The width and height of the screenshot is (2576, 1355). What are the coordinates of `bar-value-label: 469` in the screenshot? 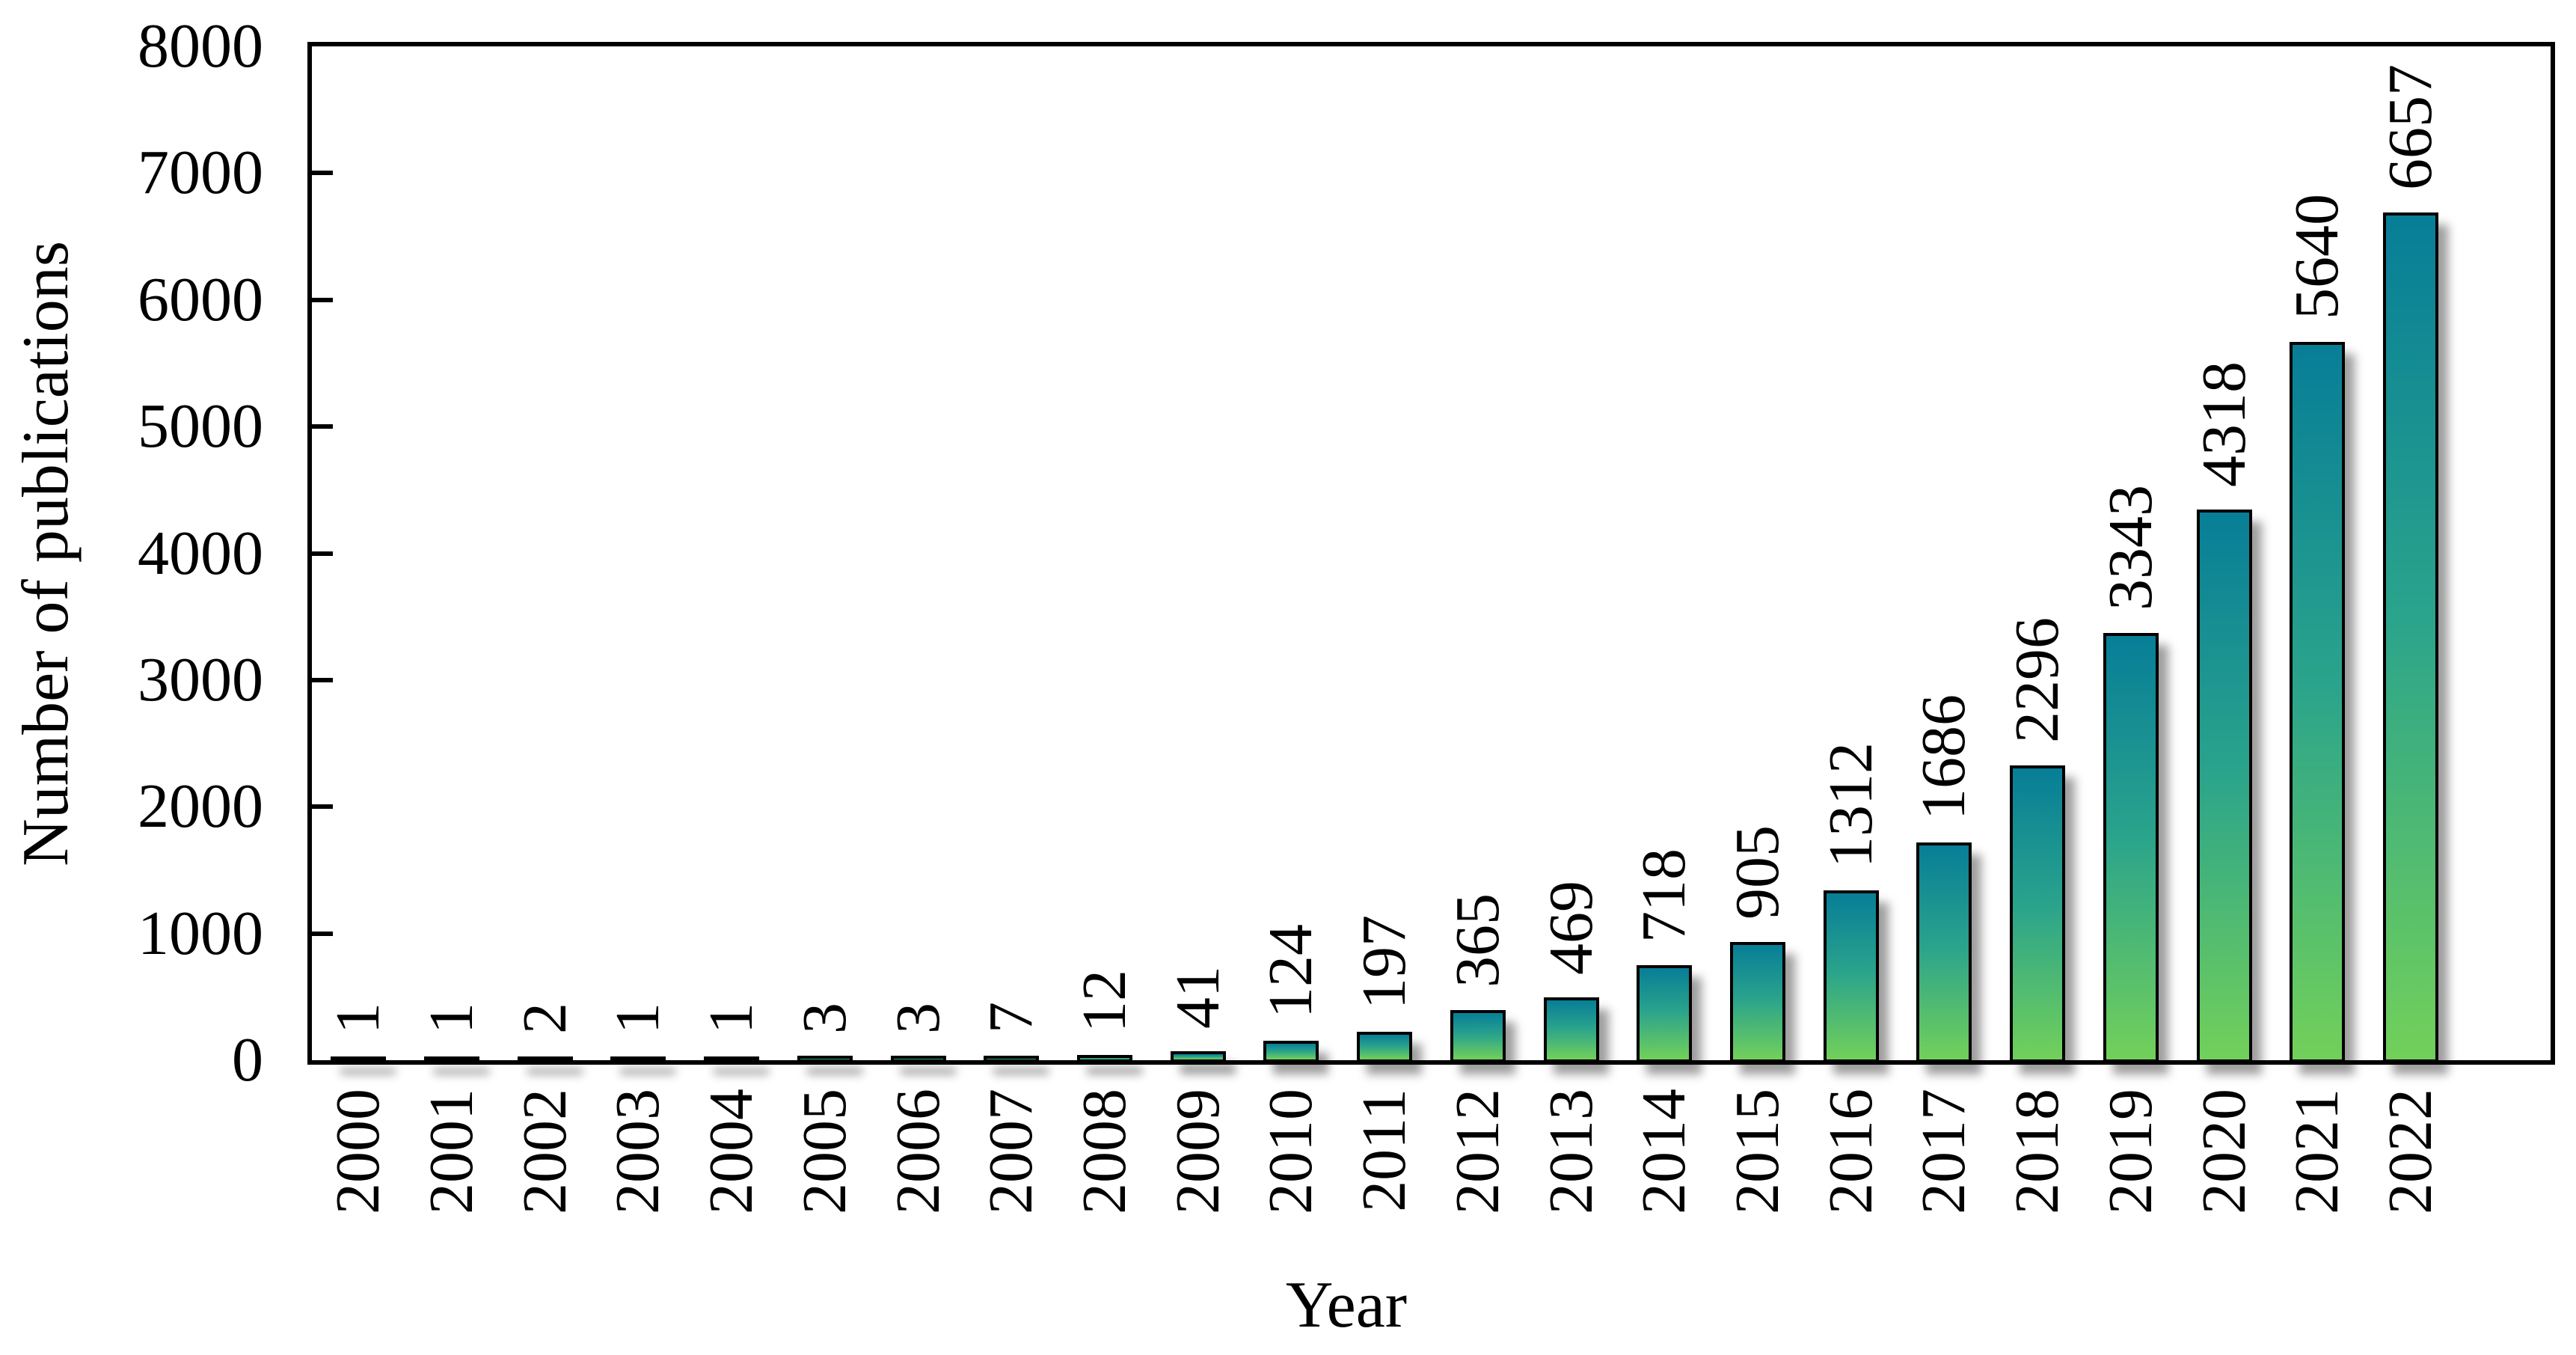 It's located at (1571, 928).